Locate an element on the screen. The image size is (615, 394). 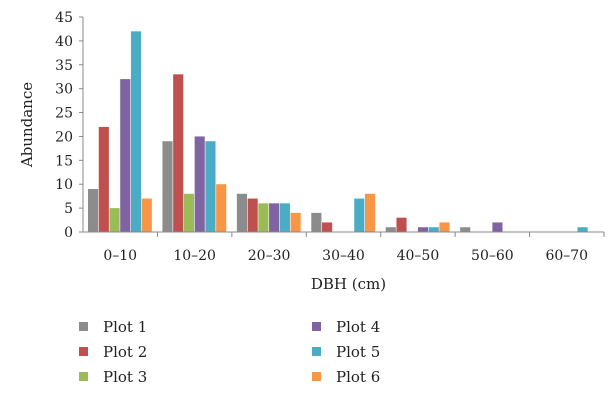
x-tick-label: 60–70 is located at coordinates (566, 256).